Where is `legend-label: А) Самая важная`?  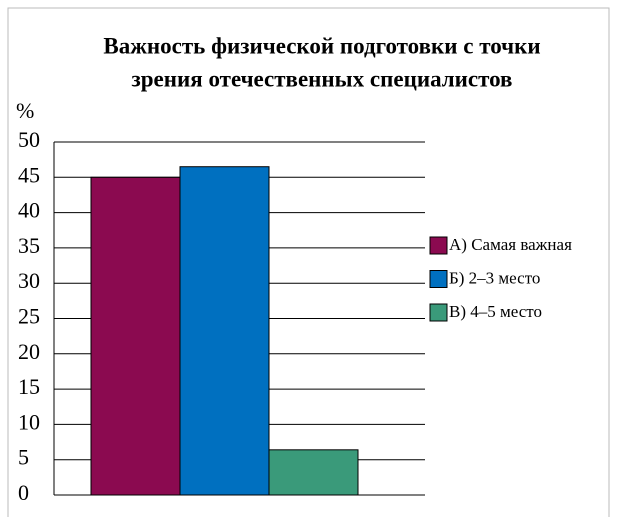
legend-label: А) Самая важная is located at coordinates (510, 244).